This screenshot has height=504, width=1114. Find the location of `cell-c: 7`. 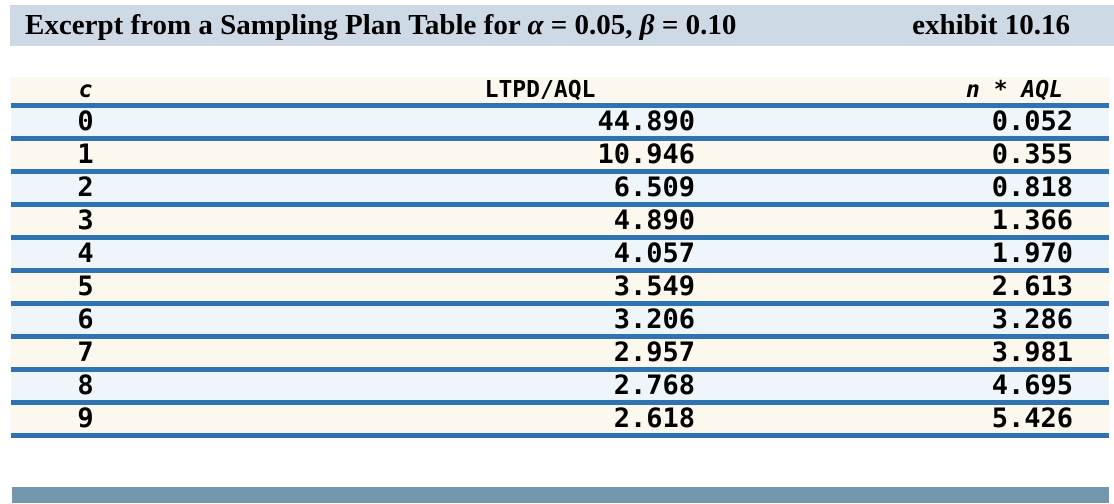

cell-c: 7 is located at coordinates (85, 354).